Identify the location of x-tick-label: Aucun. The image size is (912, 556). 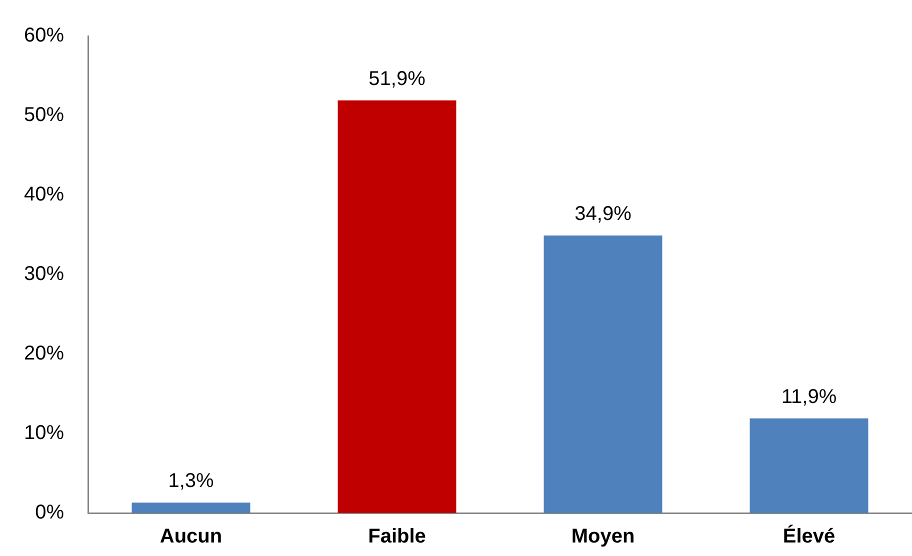
(191, 537).